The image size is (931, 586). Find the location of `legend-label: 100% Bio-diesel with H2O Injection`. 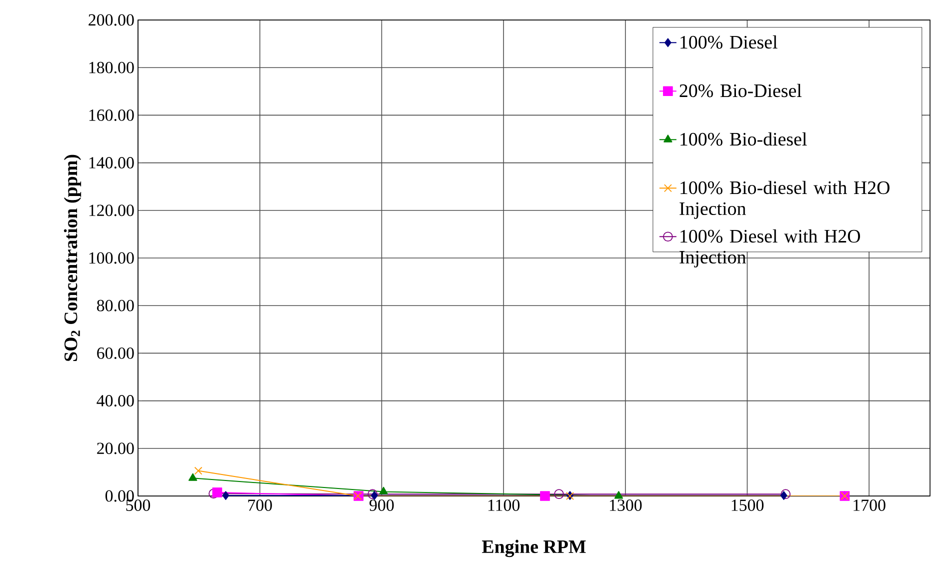

legend-label: 100% Bio-diesel with H2O Injection is located at coordinates (785, 199).